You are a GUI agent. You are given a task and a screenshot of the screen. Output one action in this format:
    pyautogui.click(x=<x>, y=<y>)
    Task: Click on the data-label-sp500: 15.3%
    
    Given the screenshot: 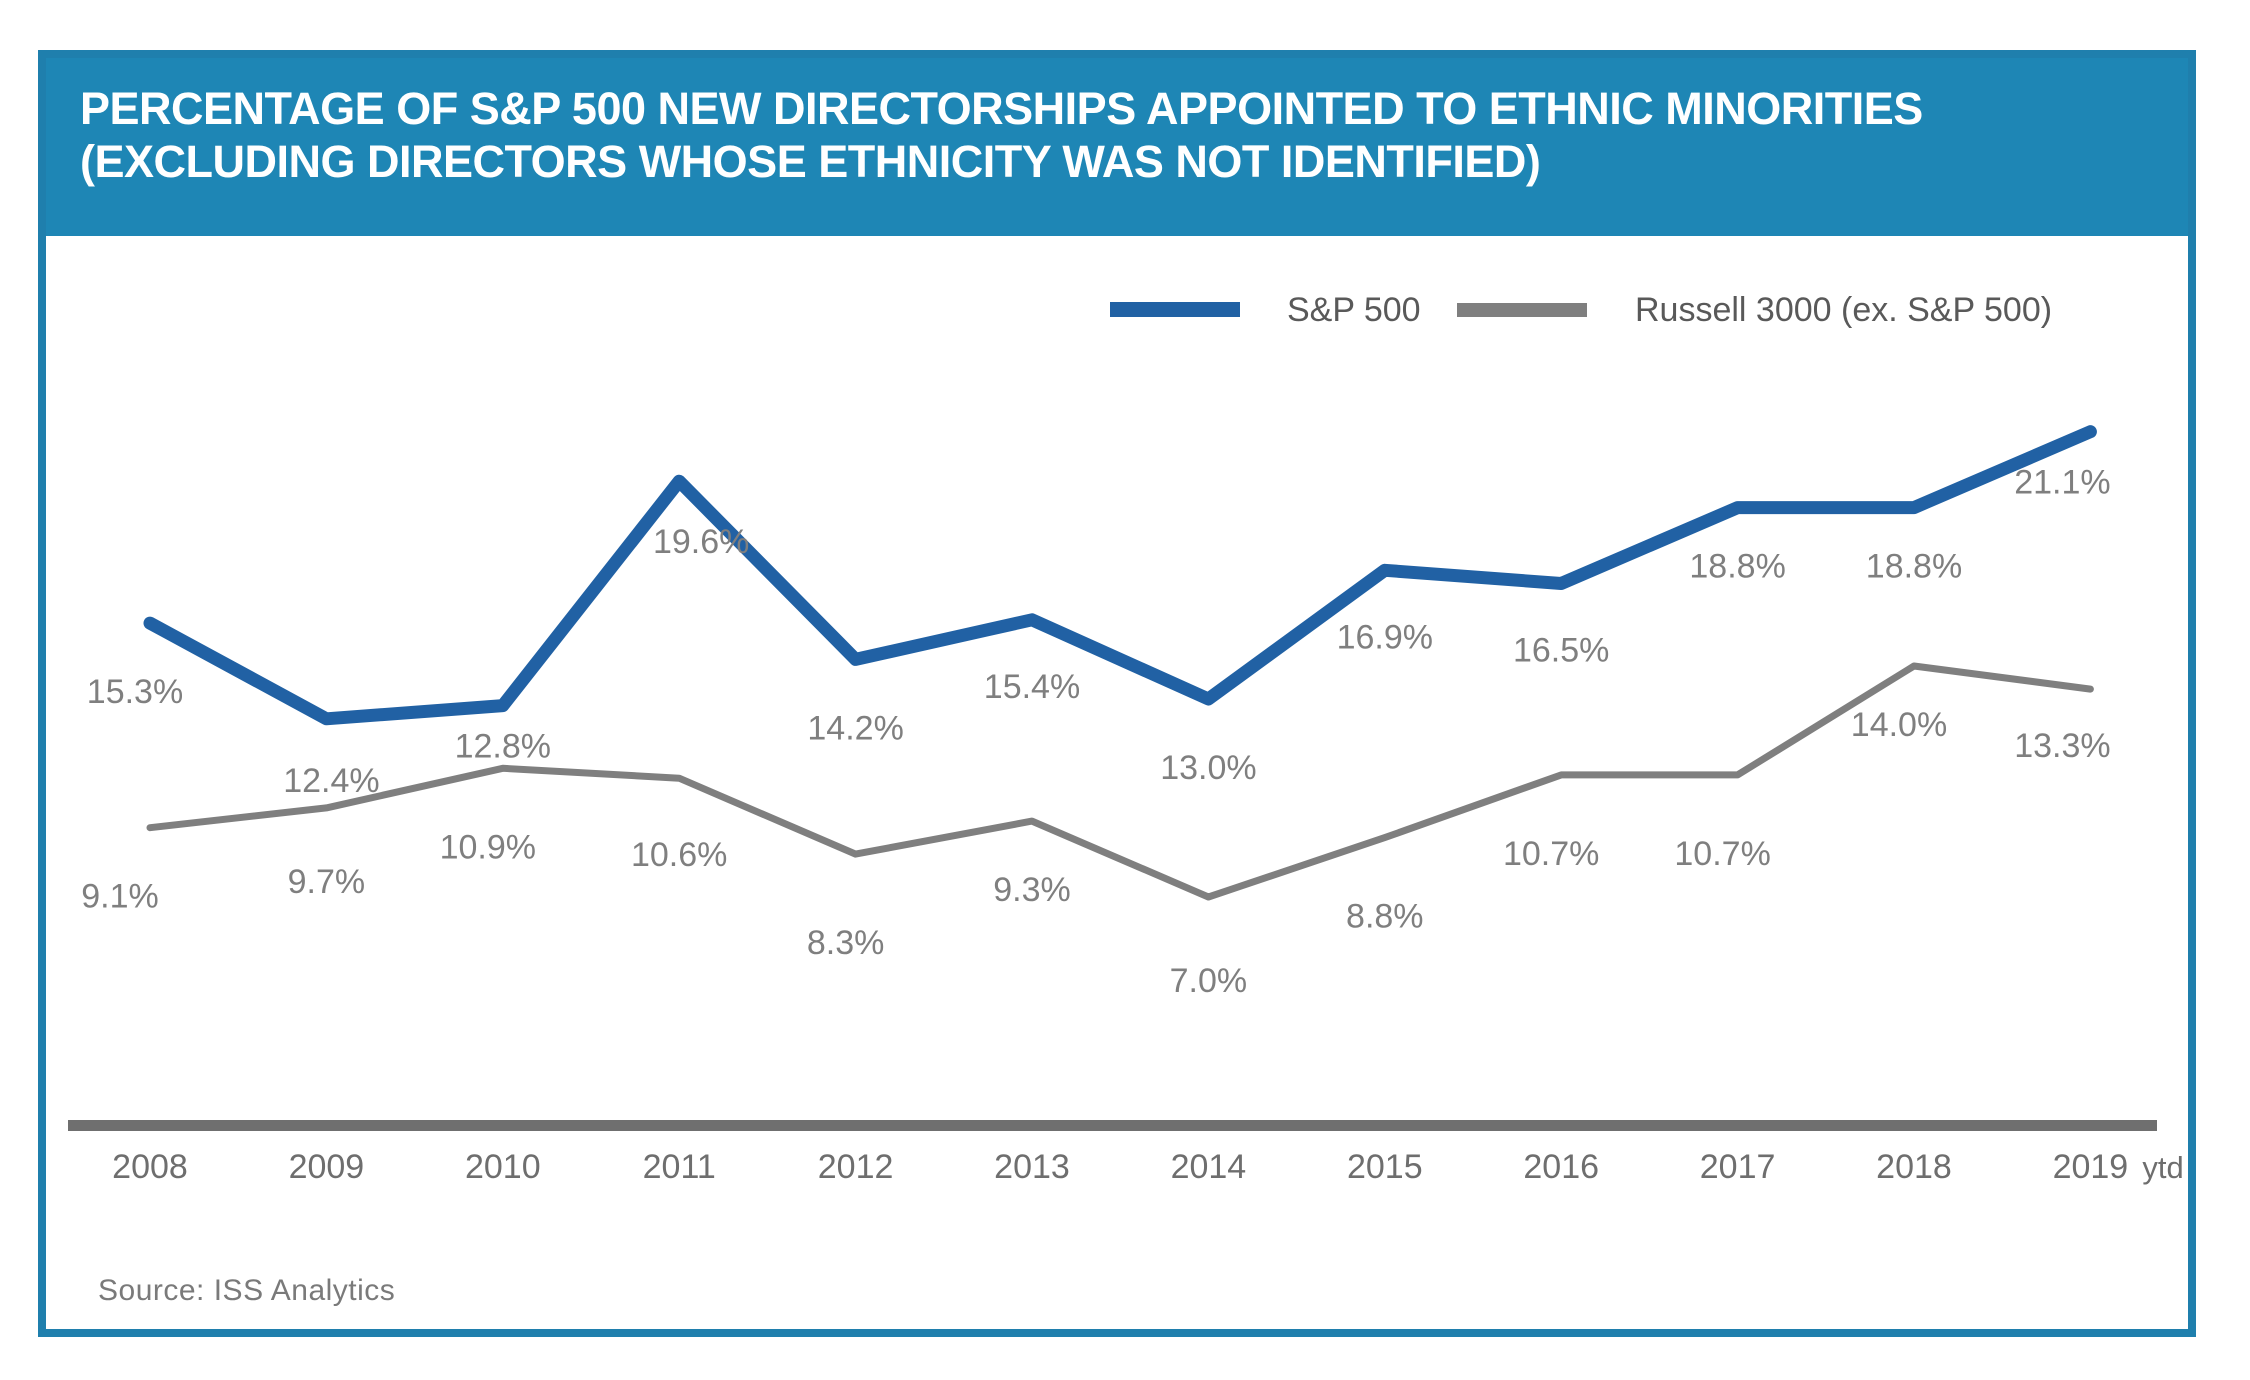 What is the action you would take?
    pyautogui.click(x=135, y=692)
    